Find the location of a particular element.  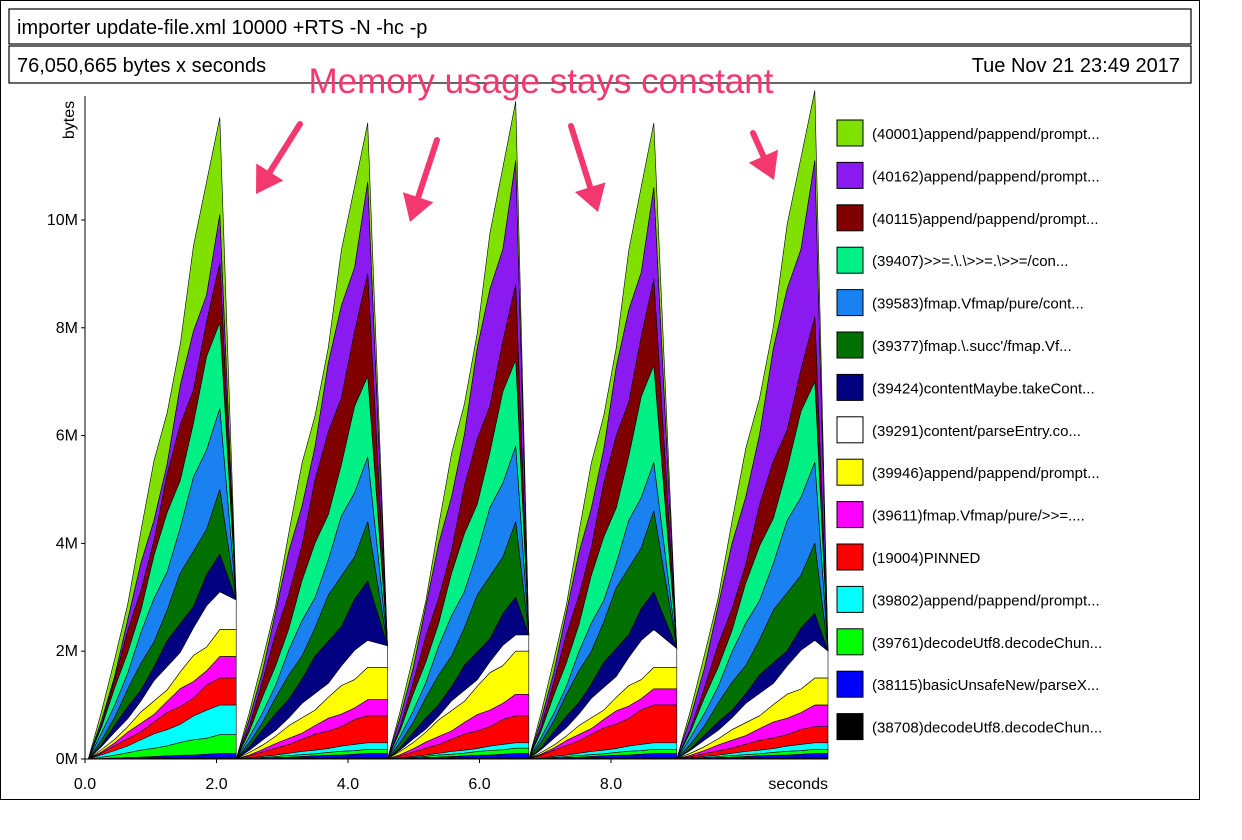

annotation-text: Memory usage stays constant is located at coordinates (541, 81).